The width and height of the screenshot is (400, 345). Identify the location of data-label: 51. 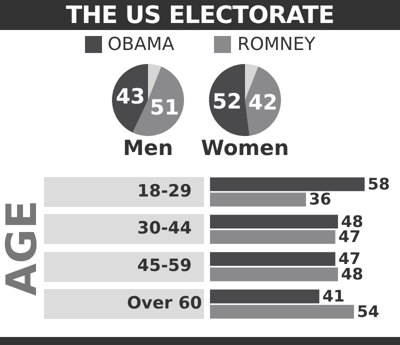
(165, 108).